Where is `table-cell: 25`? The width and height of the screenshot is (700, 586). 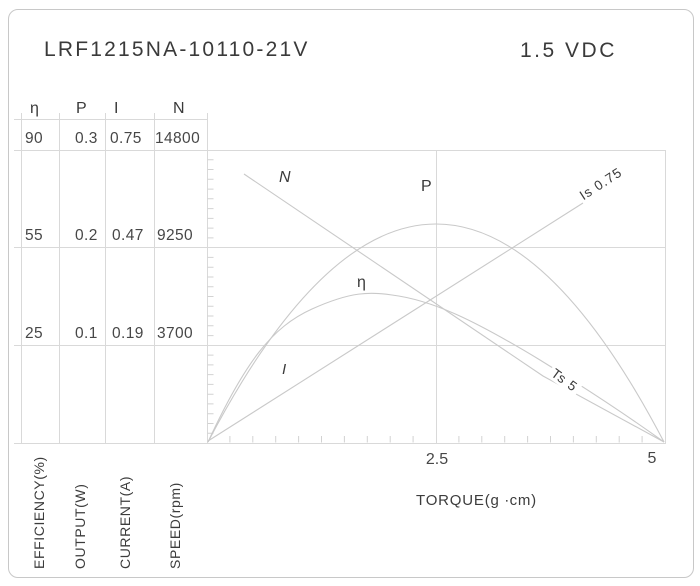
table-cell: 25 is located at coordinates (34, 333).